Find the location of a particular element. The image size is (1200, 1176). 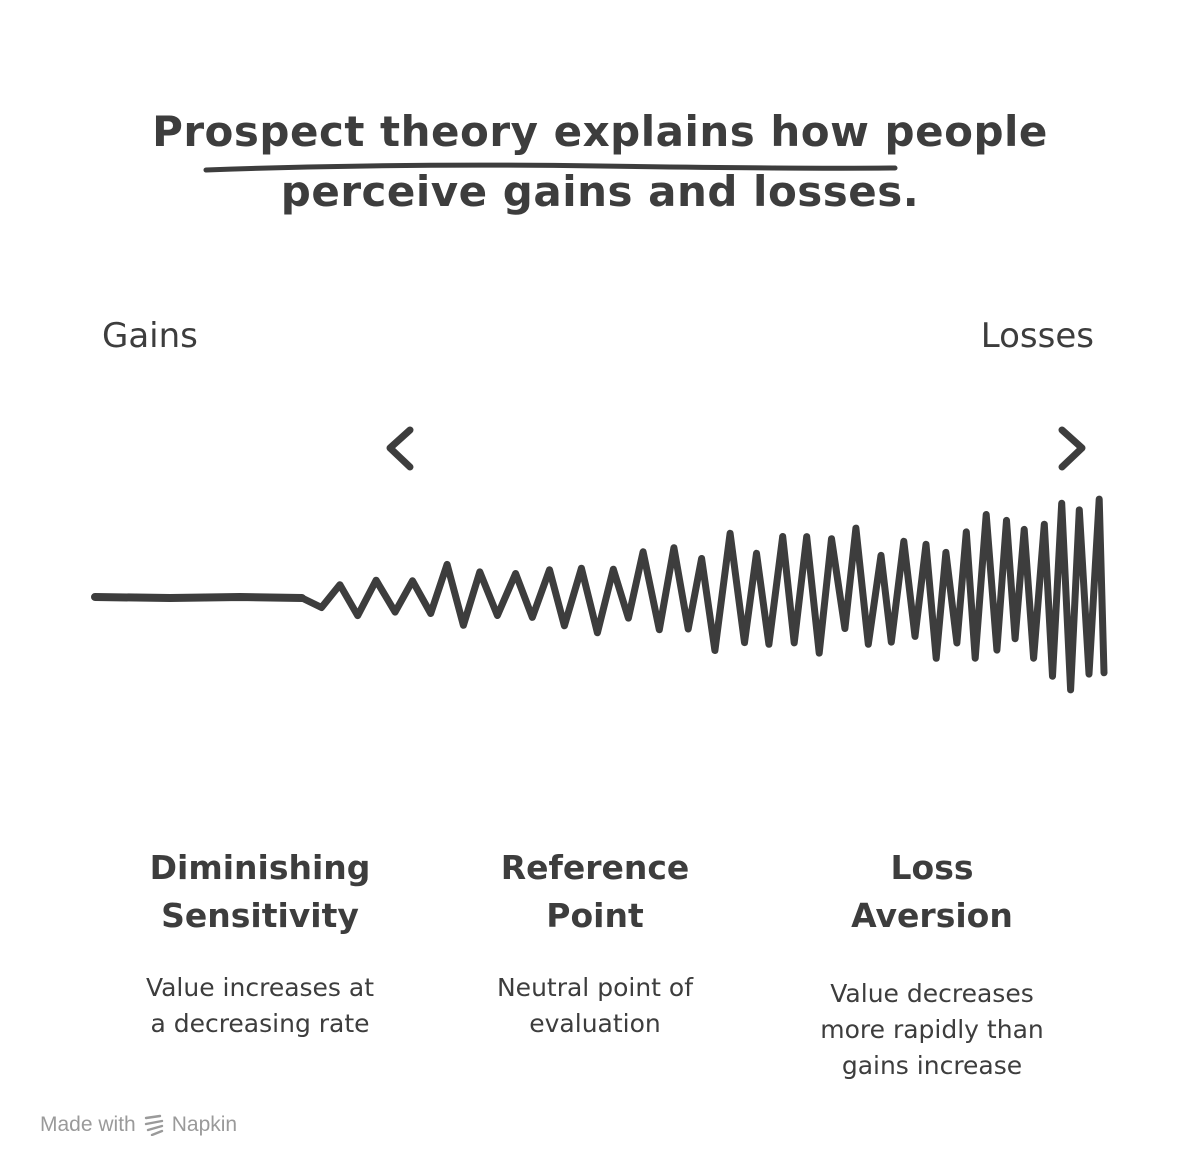

concept-desc-line: evaluation is located at coordinates (595, 1023).